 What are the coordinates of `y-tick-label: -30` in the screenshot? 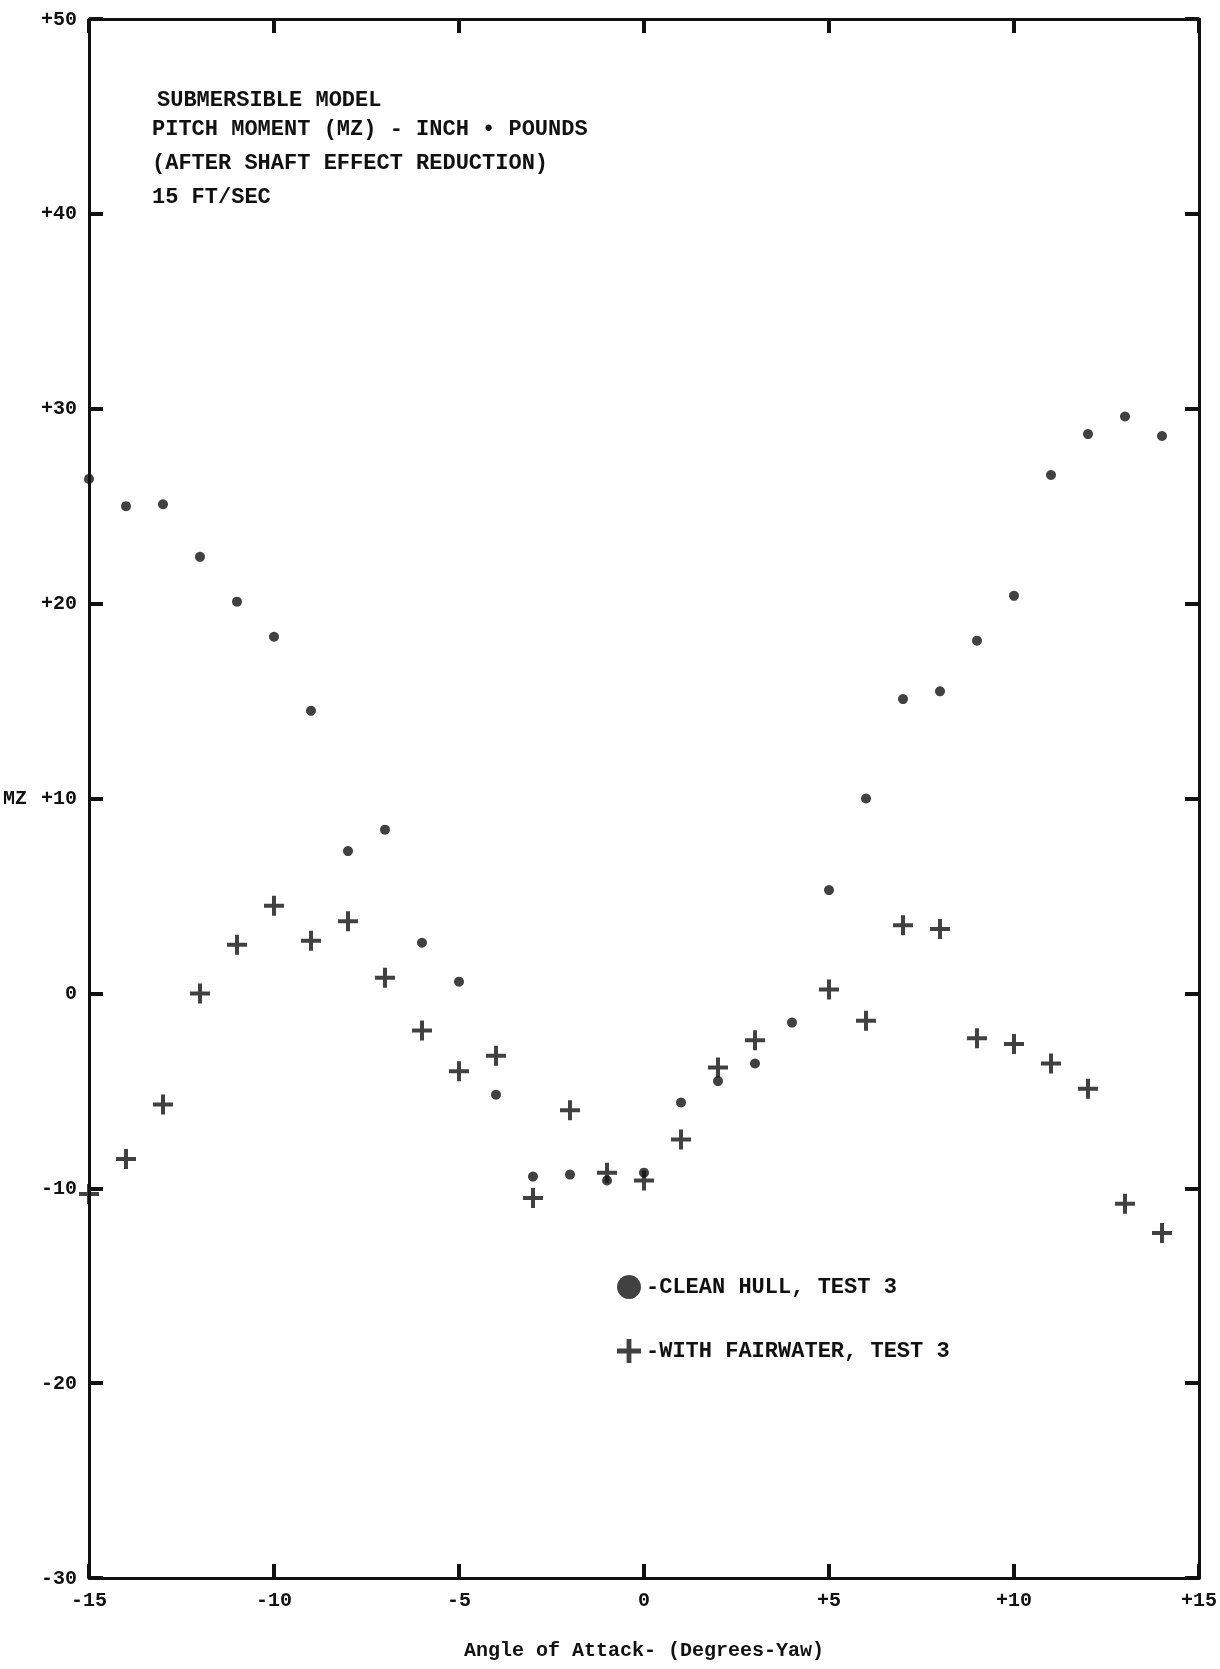 It's located at (58, 1578).